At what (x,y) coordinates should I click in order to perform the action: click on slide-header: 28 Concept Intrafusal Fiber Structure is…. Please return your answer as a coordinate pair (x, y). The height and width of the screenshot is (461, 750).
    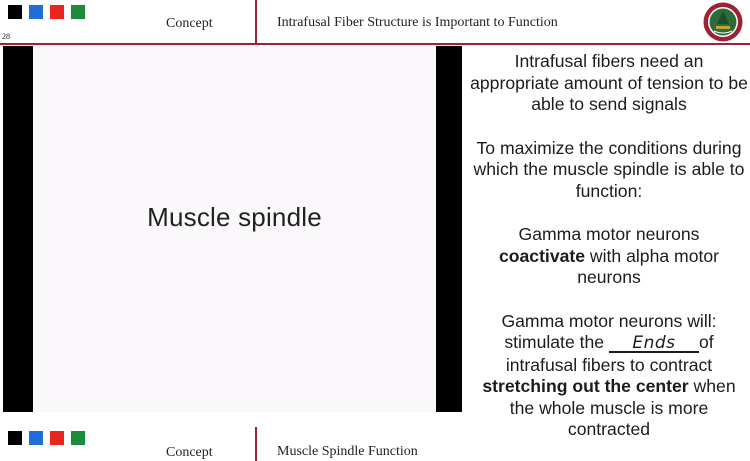
    Looking at the image, I should click on (375, 22).